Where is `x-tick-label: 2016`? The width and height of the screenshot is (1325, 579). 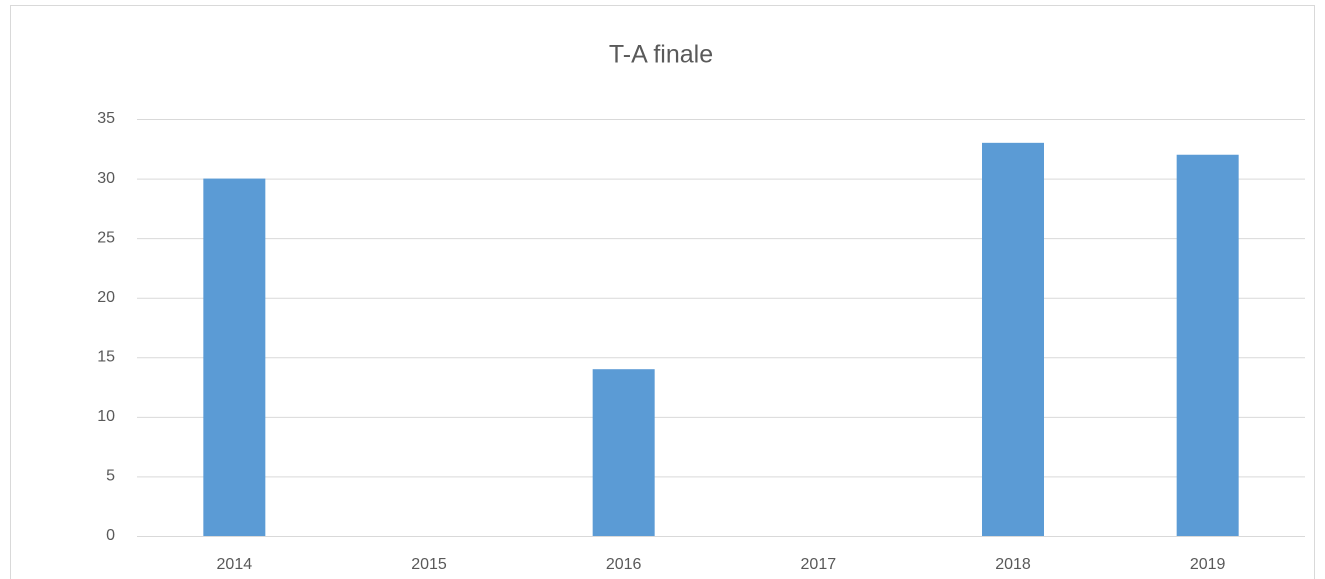
x-tick-label: 2016 is located at coordinates (624, 564).